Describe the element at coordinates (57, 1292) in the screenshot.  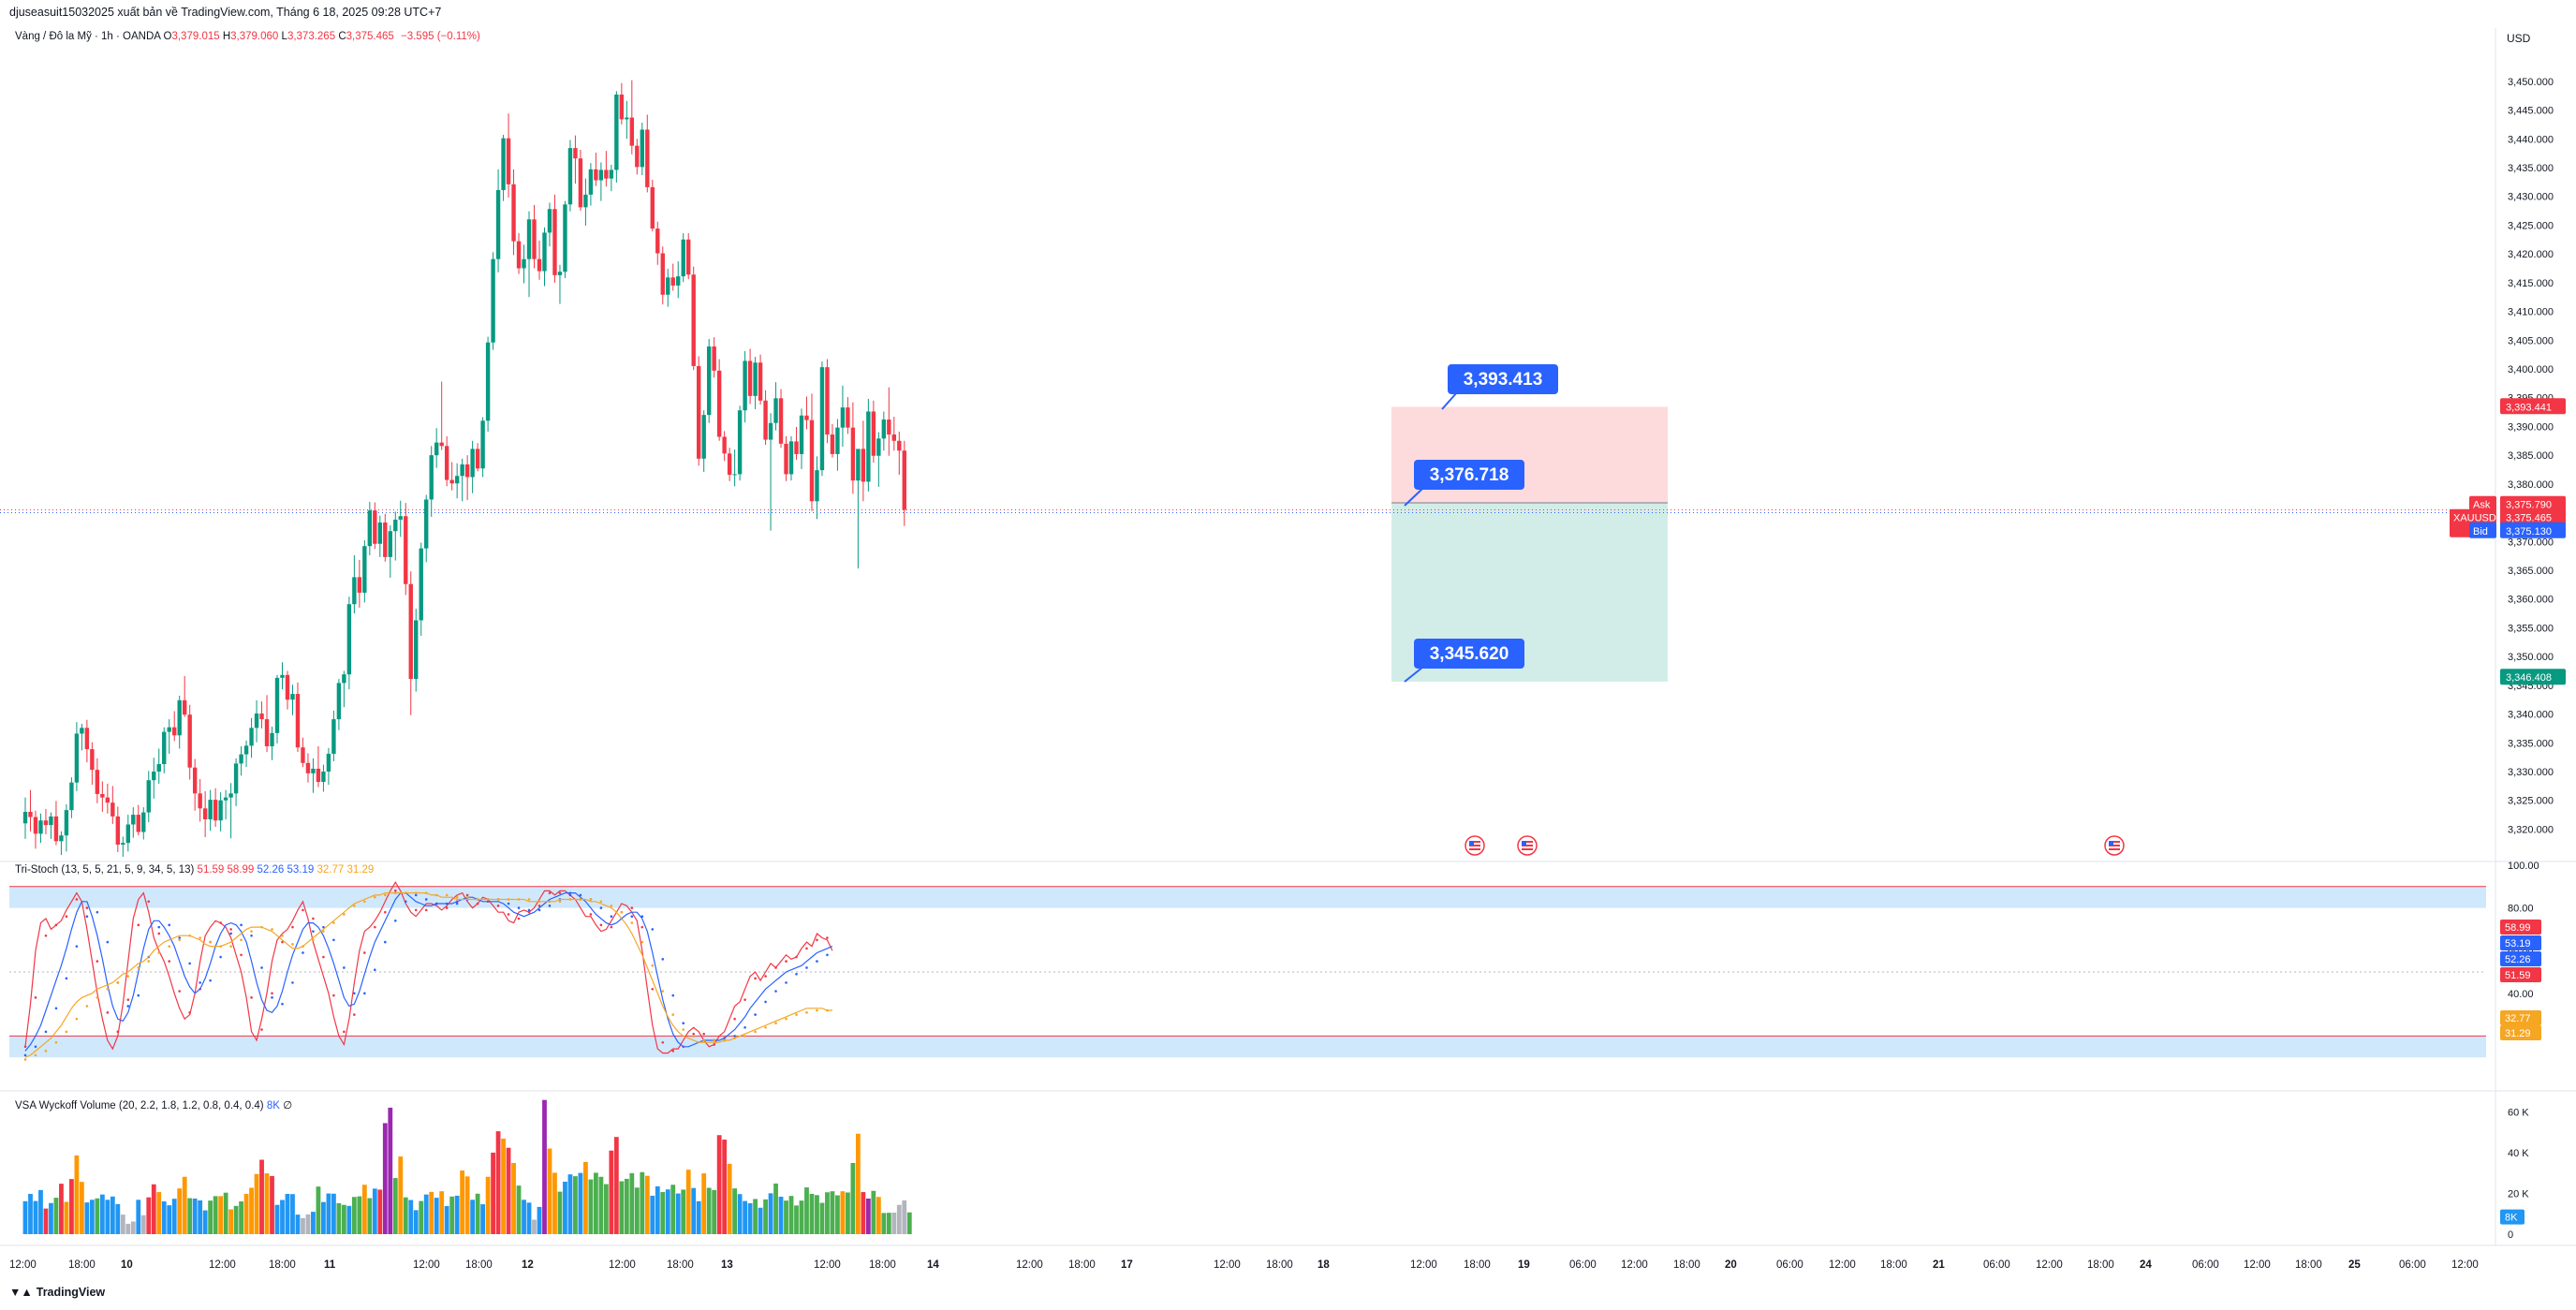
I see `tradingview-logo: ▼▲ TradingView` at that location.